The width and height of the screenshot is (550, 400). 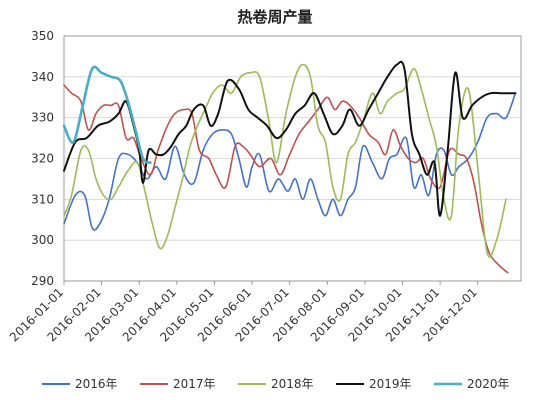 What do you see at coordinates (274, 17) in the screenshot?
I see `chart-title: 热卷周产量` at bounding box center [274, 17].